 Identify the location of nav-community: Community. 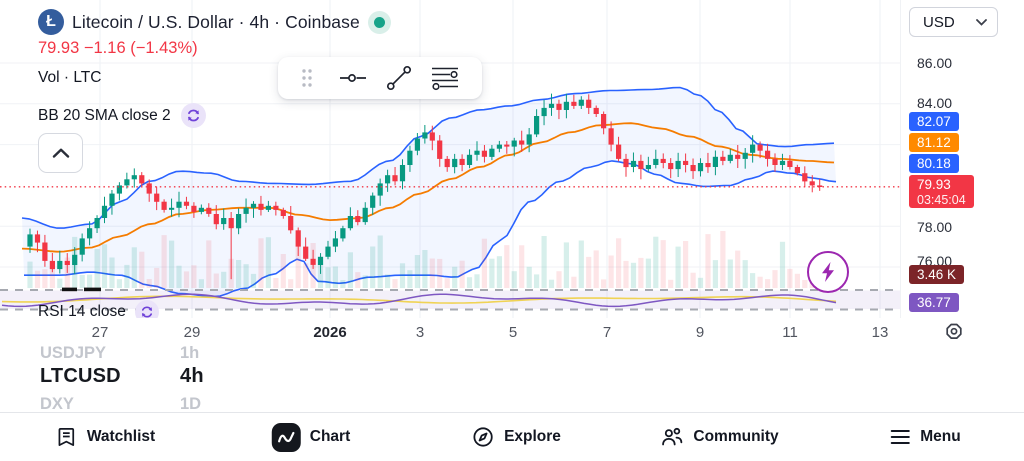
(719, 437).